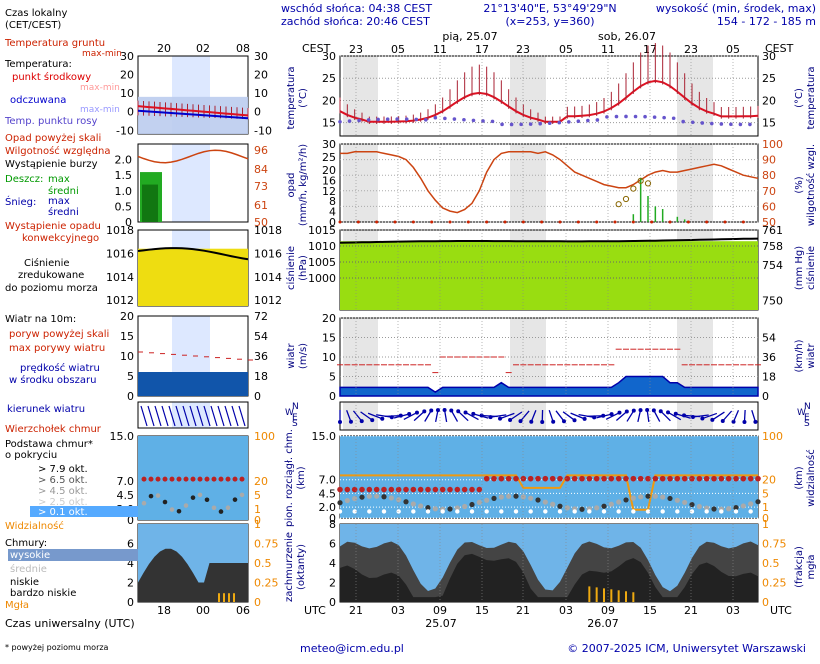  I want to click on pressure-fill, so click(549, 275).